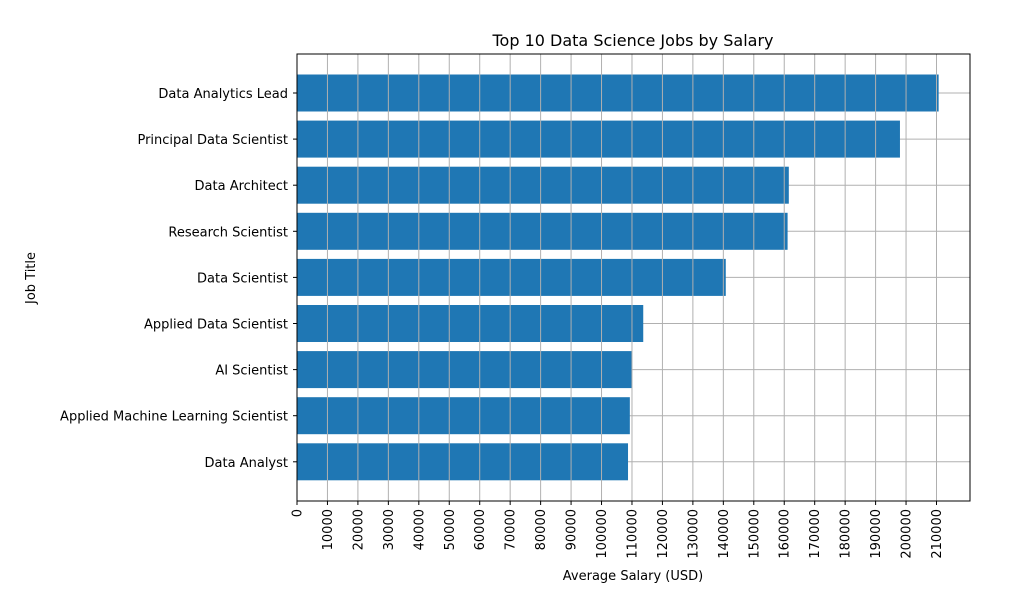 Image resolution: width=1024 pixels, height=600 pixels. I want to click on x-tick-label: 70000, so click(511, 529).